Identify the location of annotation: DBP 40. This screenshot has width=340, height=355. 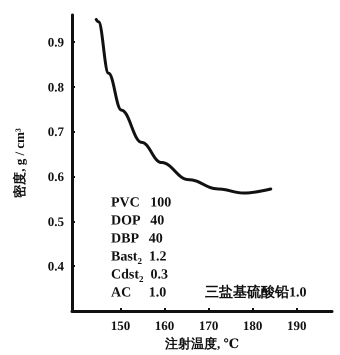
(137, 239).